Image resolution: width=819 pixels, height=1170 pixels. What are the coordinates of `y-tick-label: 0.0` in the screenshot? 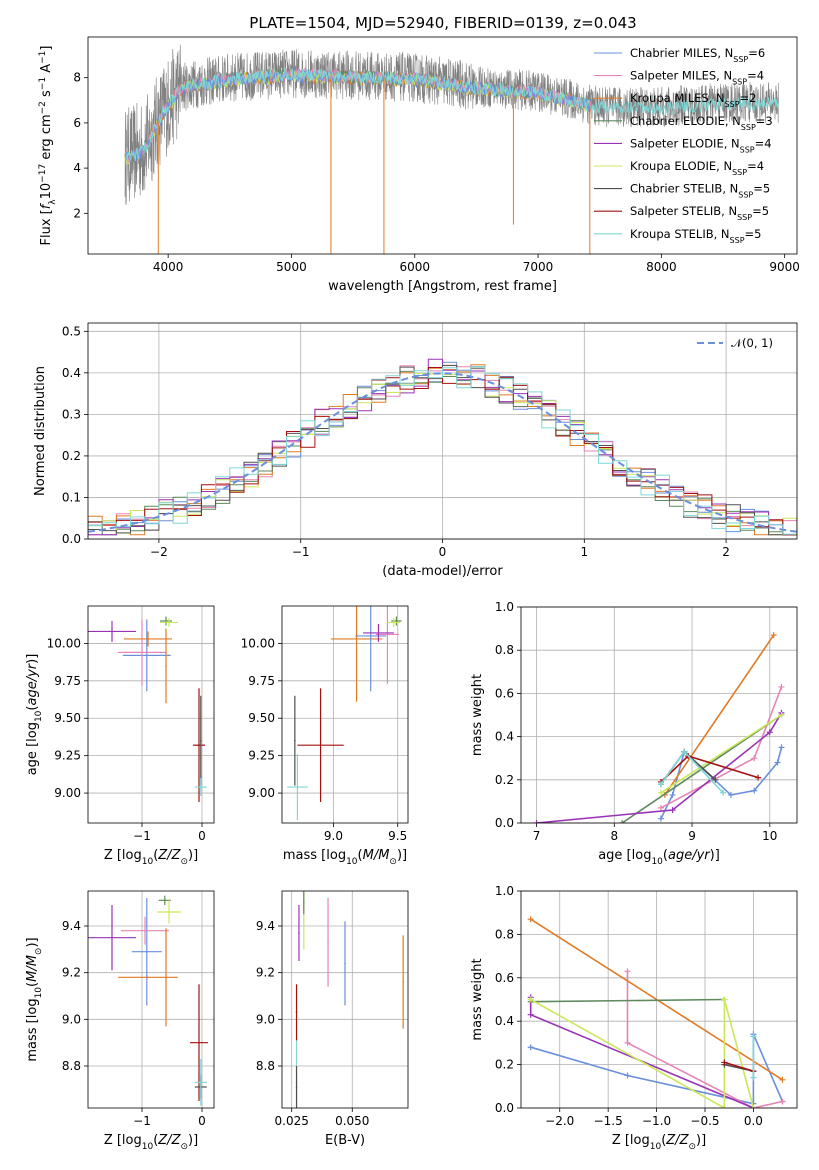 It's located at (71, 539).